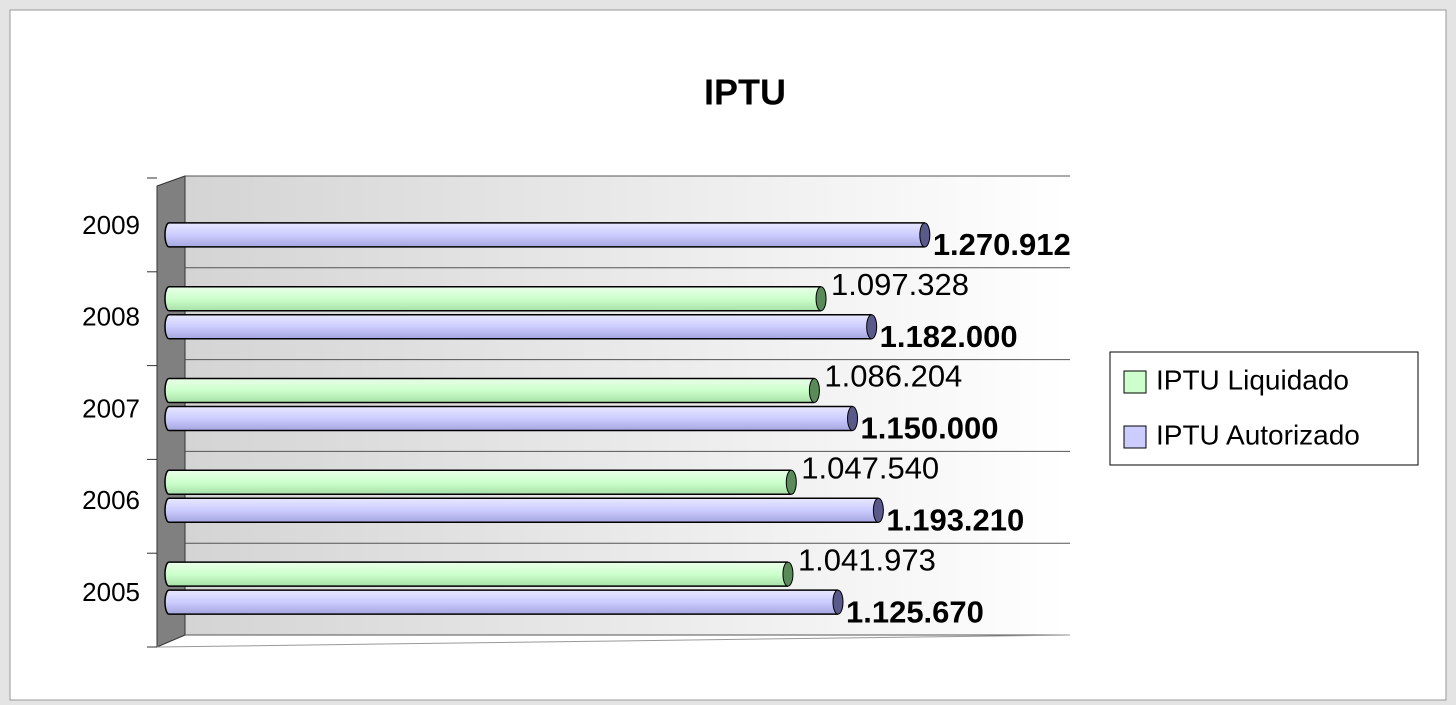  I want to click on chart-title: IPTU, so click(745, 92).